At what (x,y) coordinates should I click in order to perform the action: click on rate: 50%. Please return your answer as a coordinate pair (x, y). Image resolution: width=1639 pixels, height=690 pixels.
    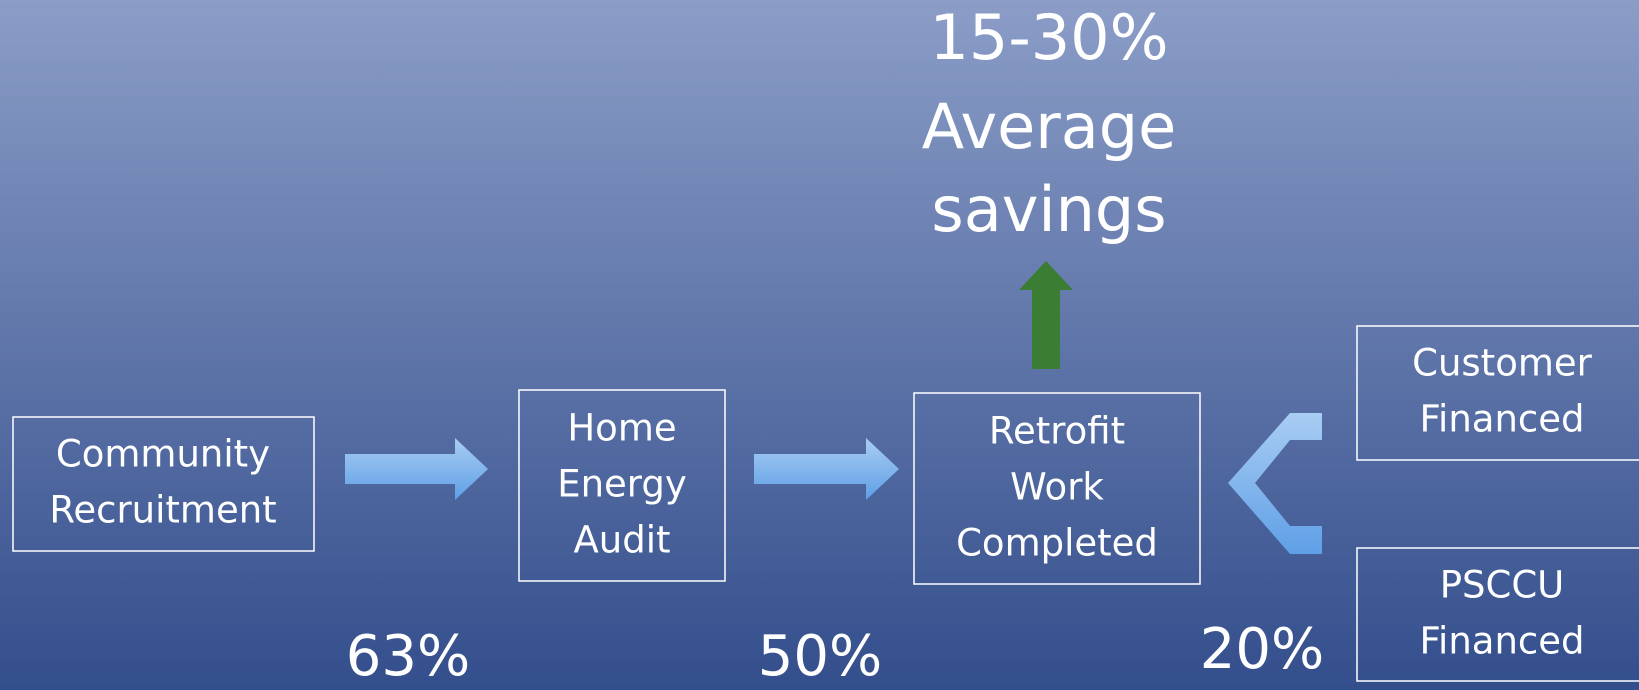
    Looking at the image, I should click on (820, 656).